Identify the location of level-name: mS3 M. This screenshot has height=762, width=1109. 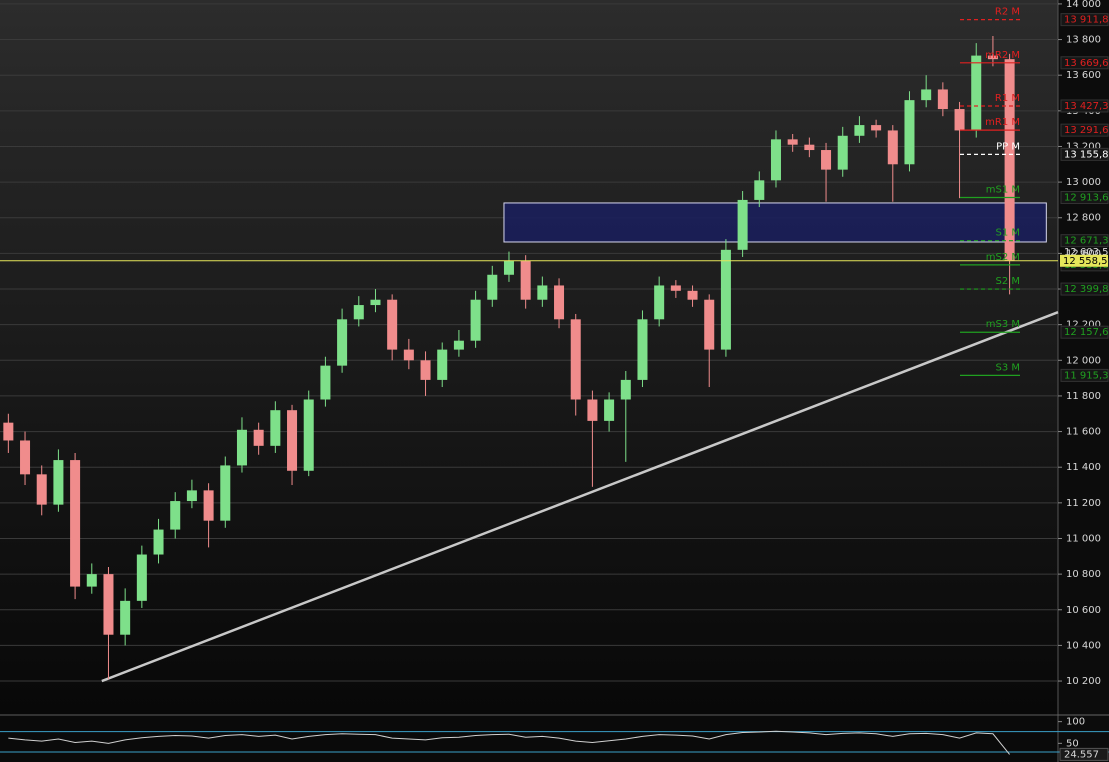
(1003, 324).